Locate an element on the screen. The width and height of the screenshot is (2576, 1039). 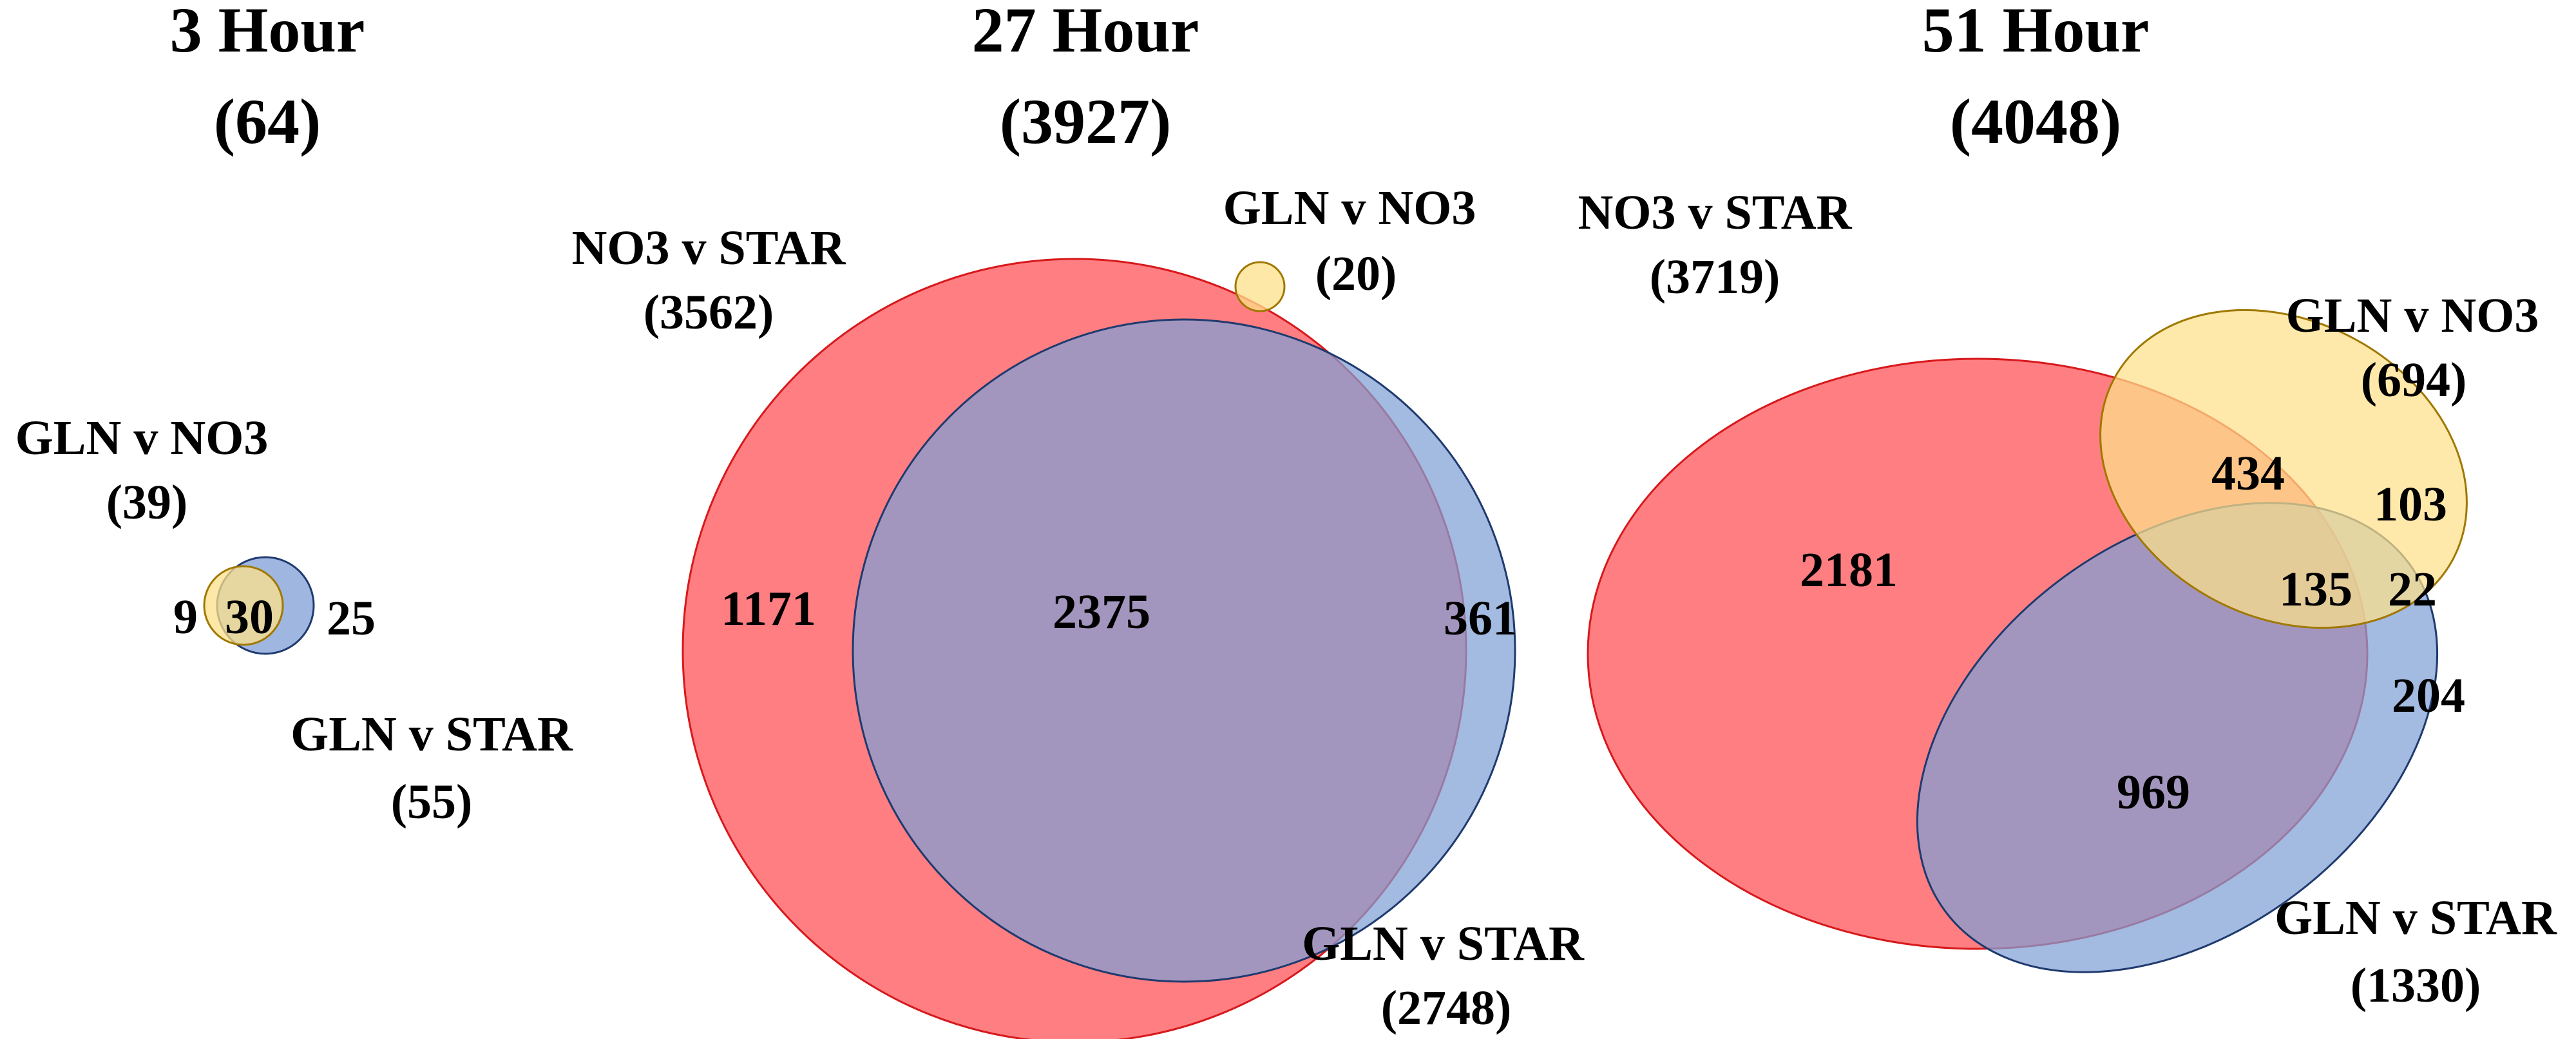
set-name-gln-v-no3-51h: GLN v NO3 is located at coordinates (2412, 316).